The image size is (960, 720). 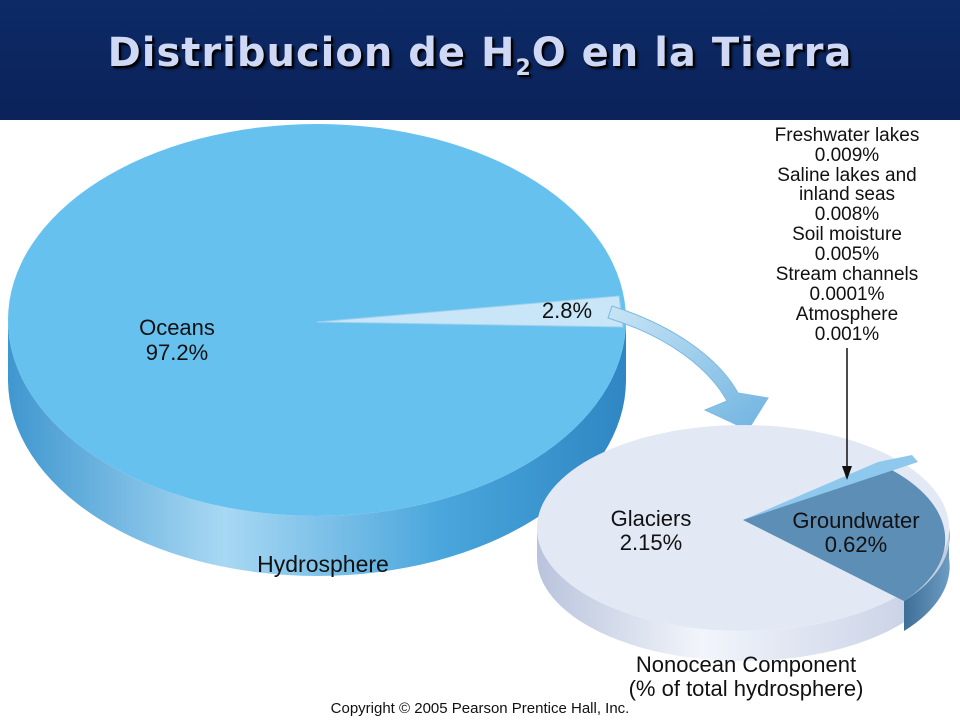 What do you see at coordinates (847, 254) in the screenshot?
I see `callout-line: 0.005%` at bounding box center [847, 254].